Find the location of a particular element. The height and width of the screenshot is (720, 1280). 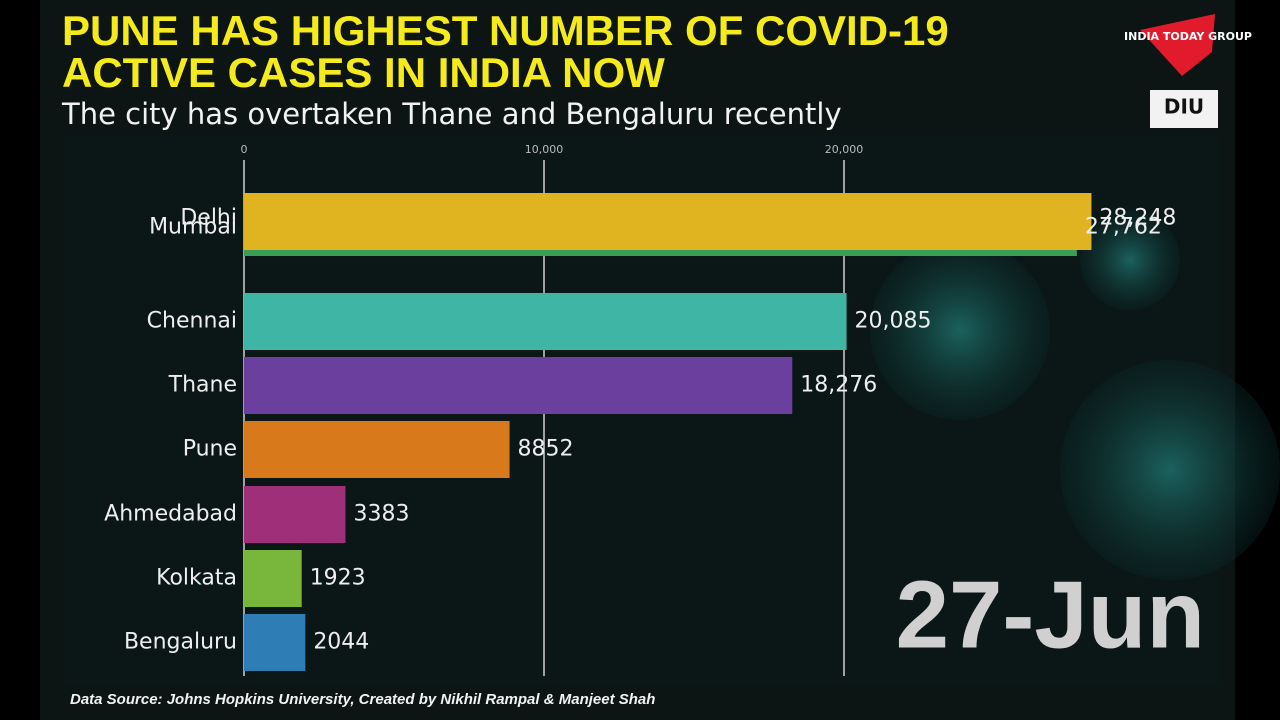

value-label: 8852 is located at coordinates (546, 449).